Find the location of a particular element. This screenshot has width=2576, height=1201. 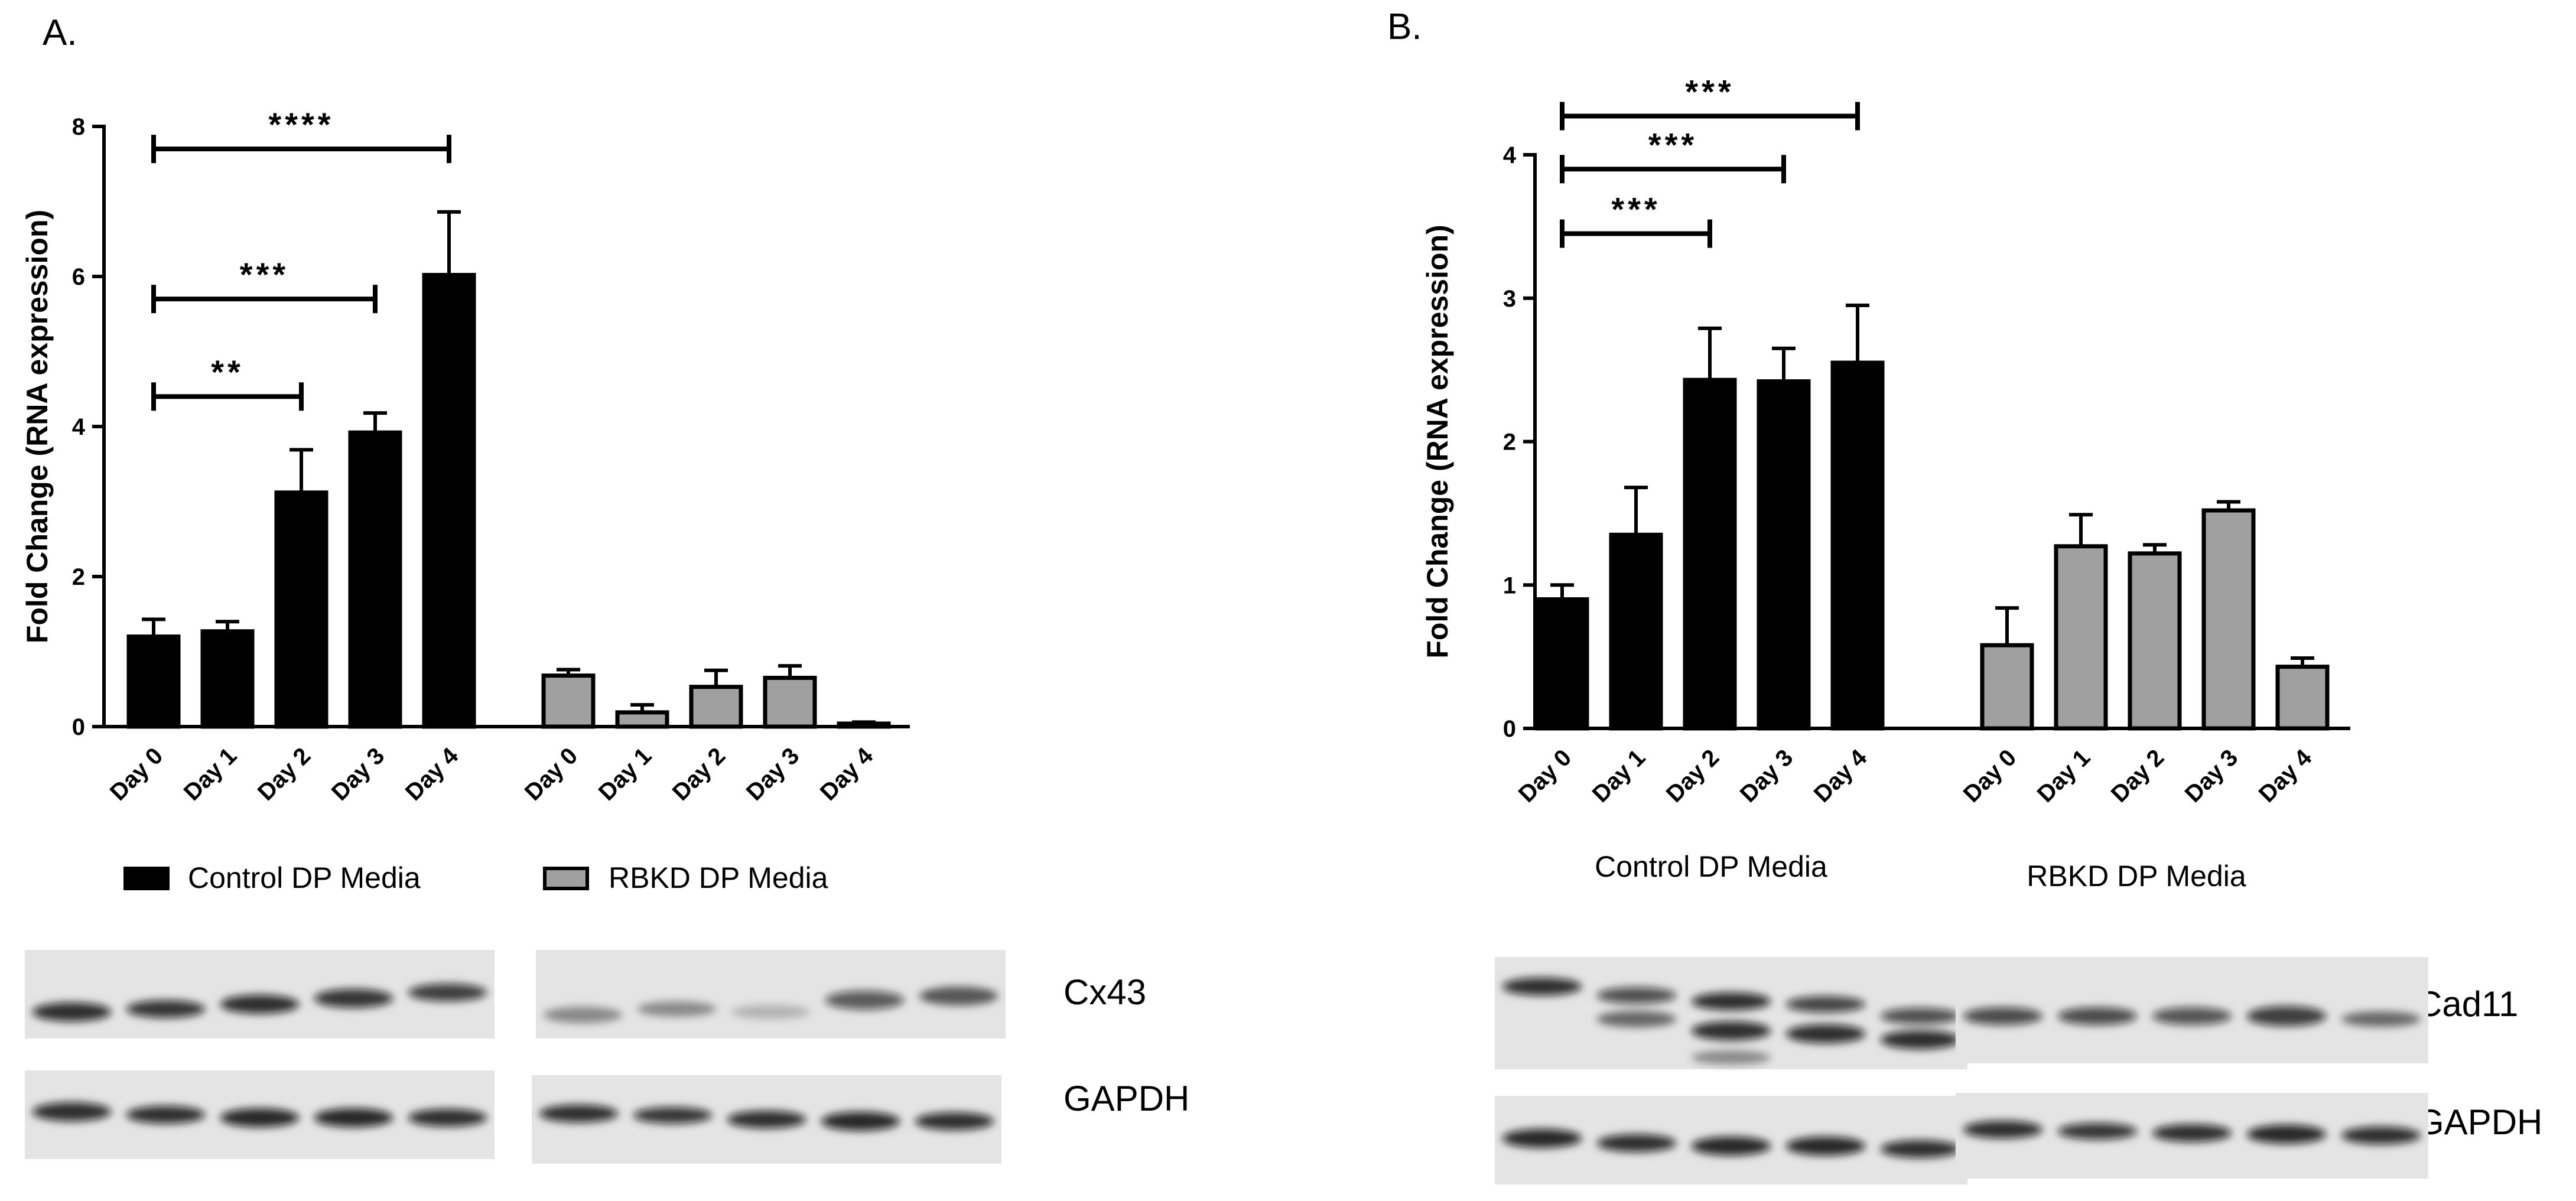

y-tick-label: 6 is located at coordinates (79, 277).